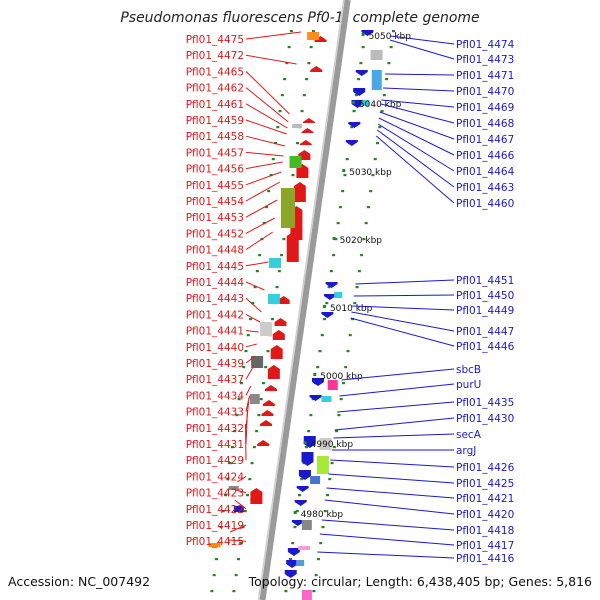 This screenshot has height=600, width=600. Describe the element at coordinates (466, 451) in the screenshot. I see `gene-label-right: argJ` at that location.